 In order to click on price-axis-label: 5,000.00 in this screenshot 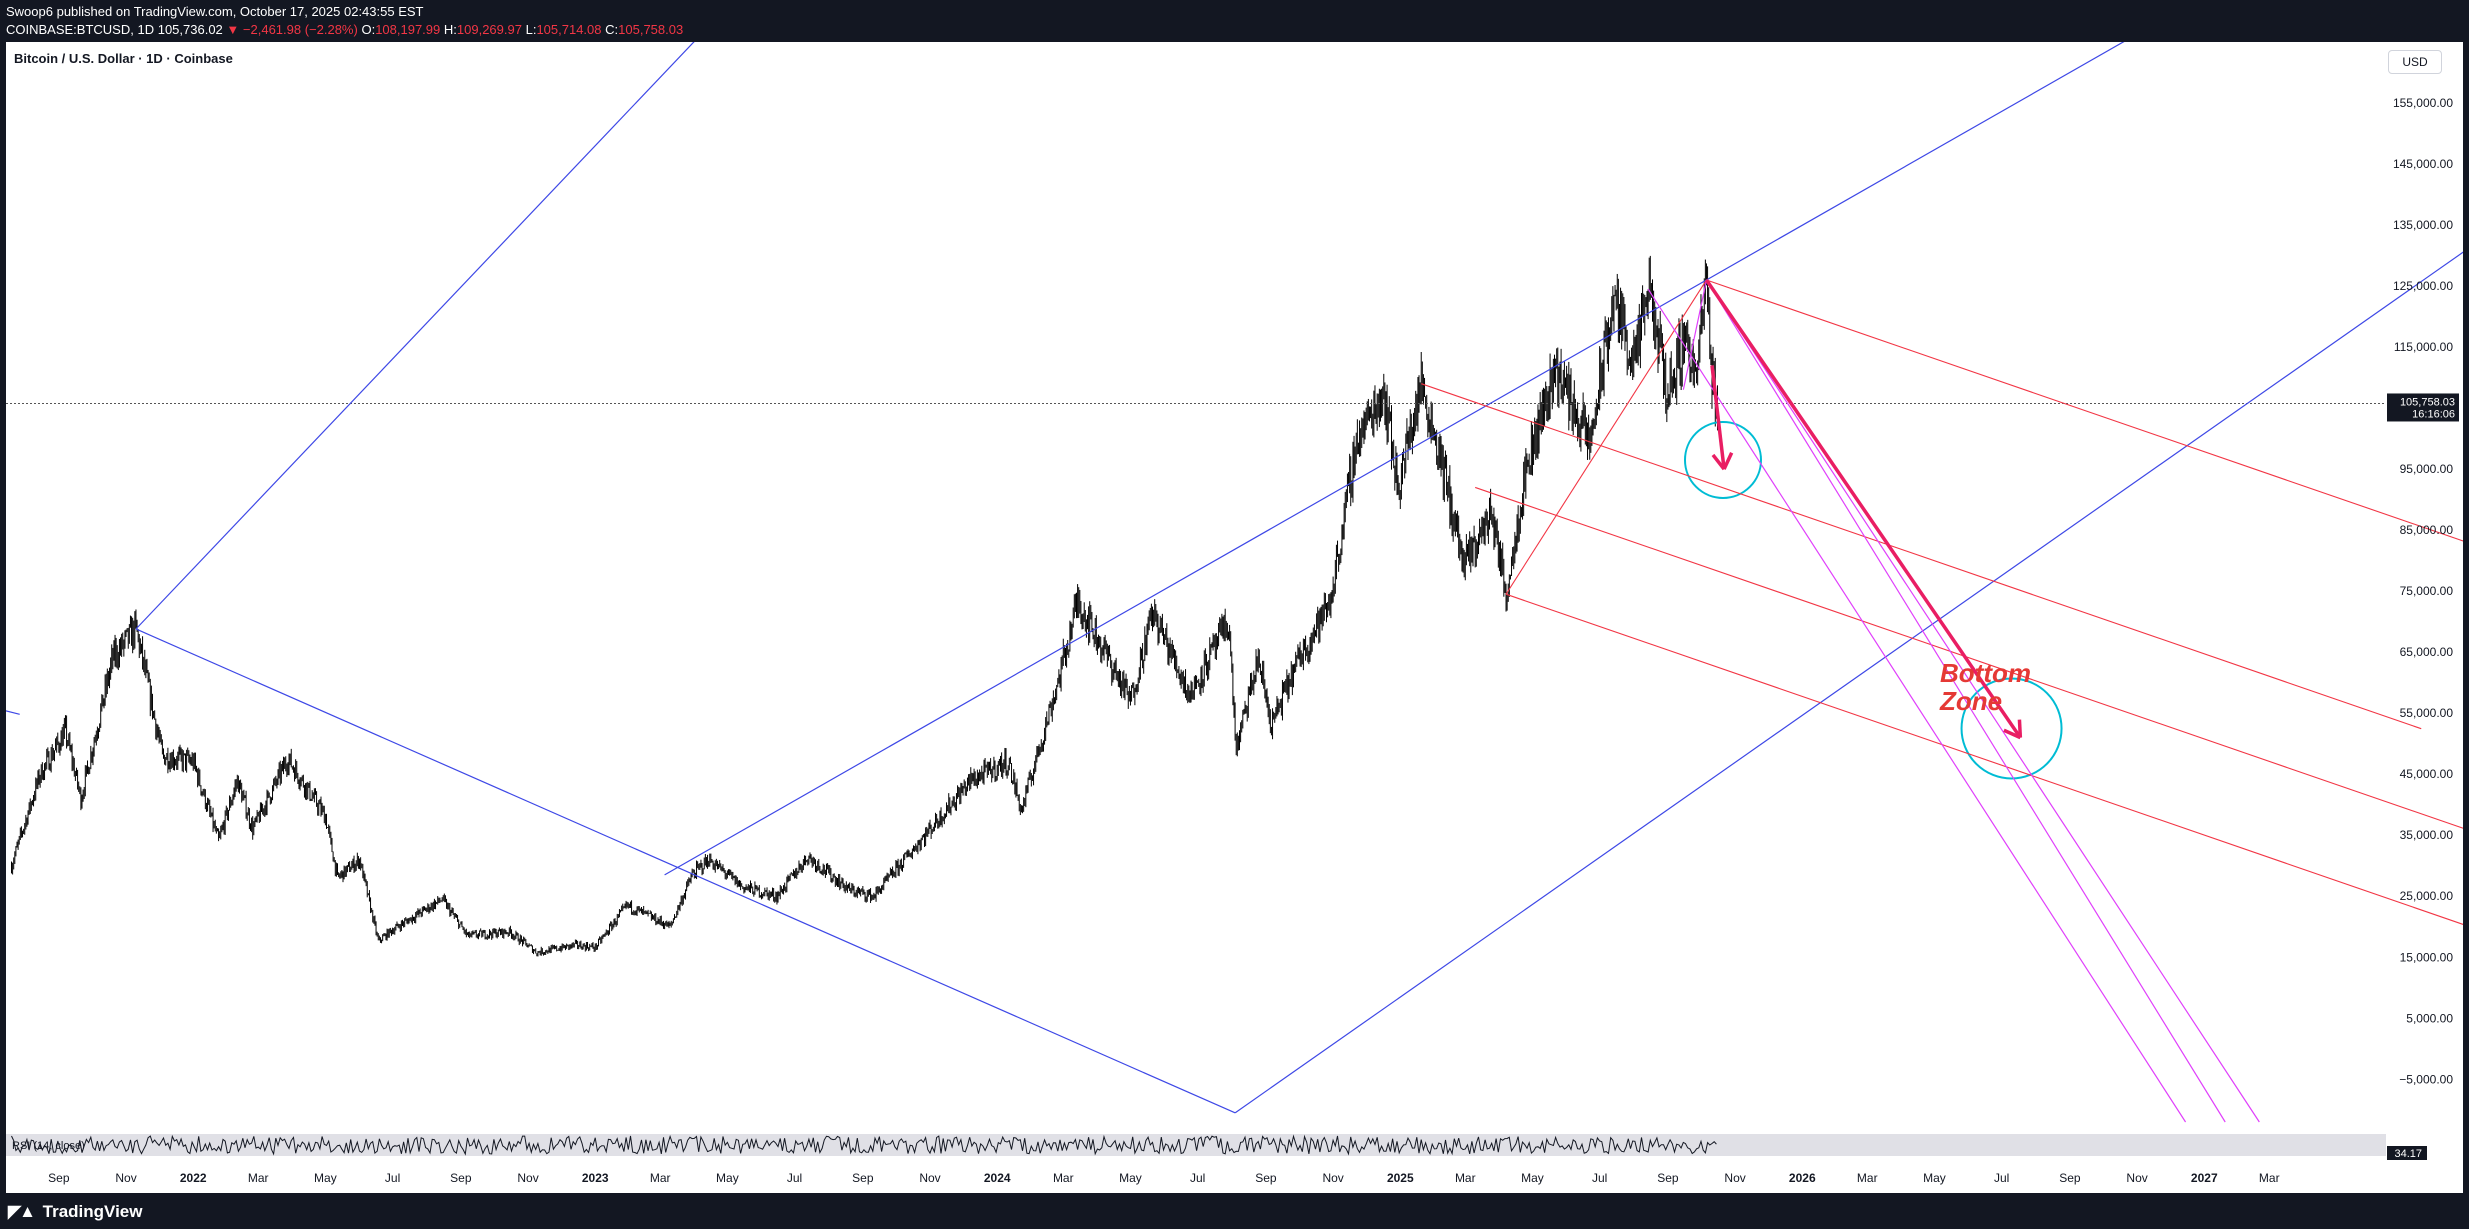, I will do `click(2429, 1018)`.